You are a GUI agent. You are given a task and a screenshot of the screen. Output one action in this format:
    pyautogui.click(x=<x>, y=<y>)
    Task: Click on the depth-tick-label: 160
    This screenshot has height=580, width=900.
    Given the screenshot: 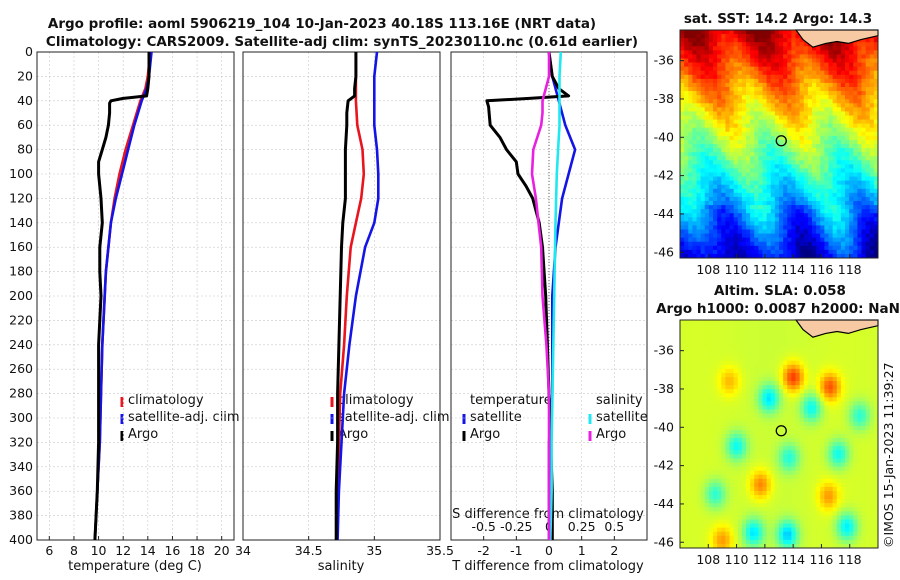 What is the action you would take?
    pyautogui.click(x=21, y=246)
    